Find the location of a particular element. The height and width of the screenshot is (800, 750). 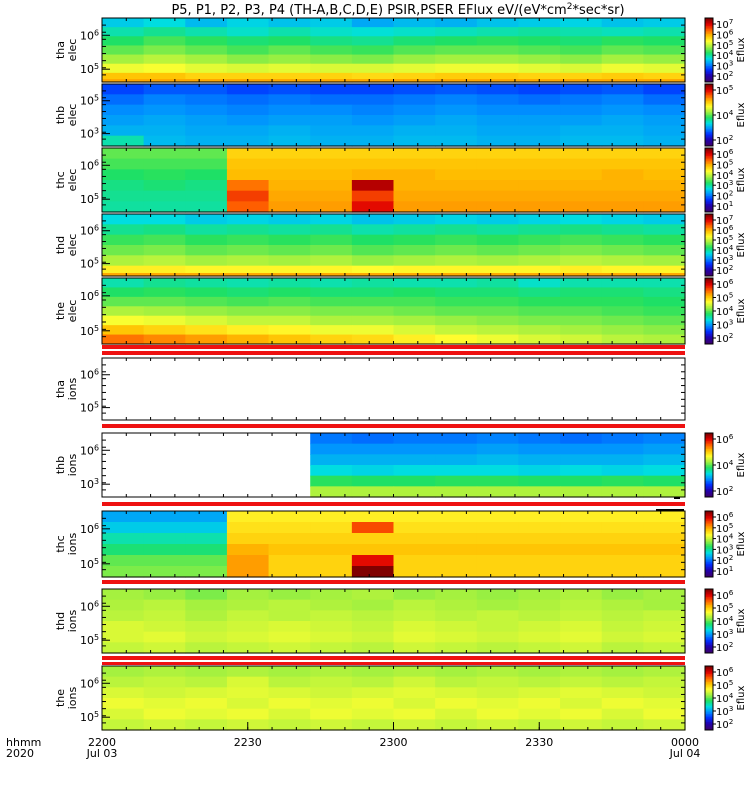

colorbar-tick-label: 10⁶ is located at coordinates (725, 34).